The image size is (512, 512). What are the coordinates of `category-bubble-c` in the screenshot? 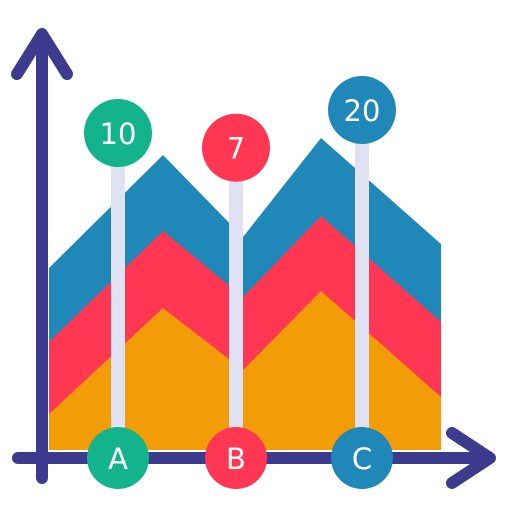 It's located at (362, 458).